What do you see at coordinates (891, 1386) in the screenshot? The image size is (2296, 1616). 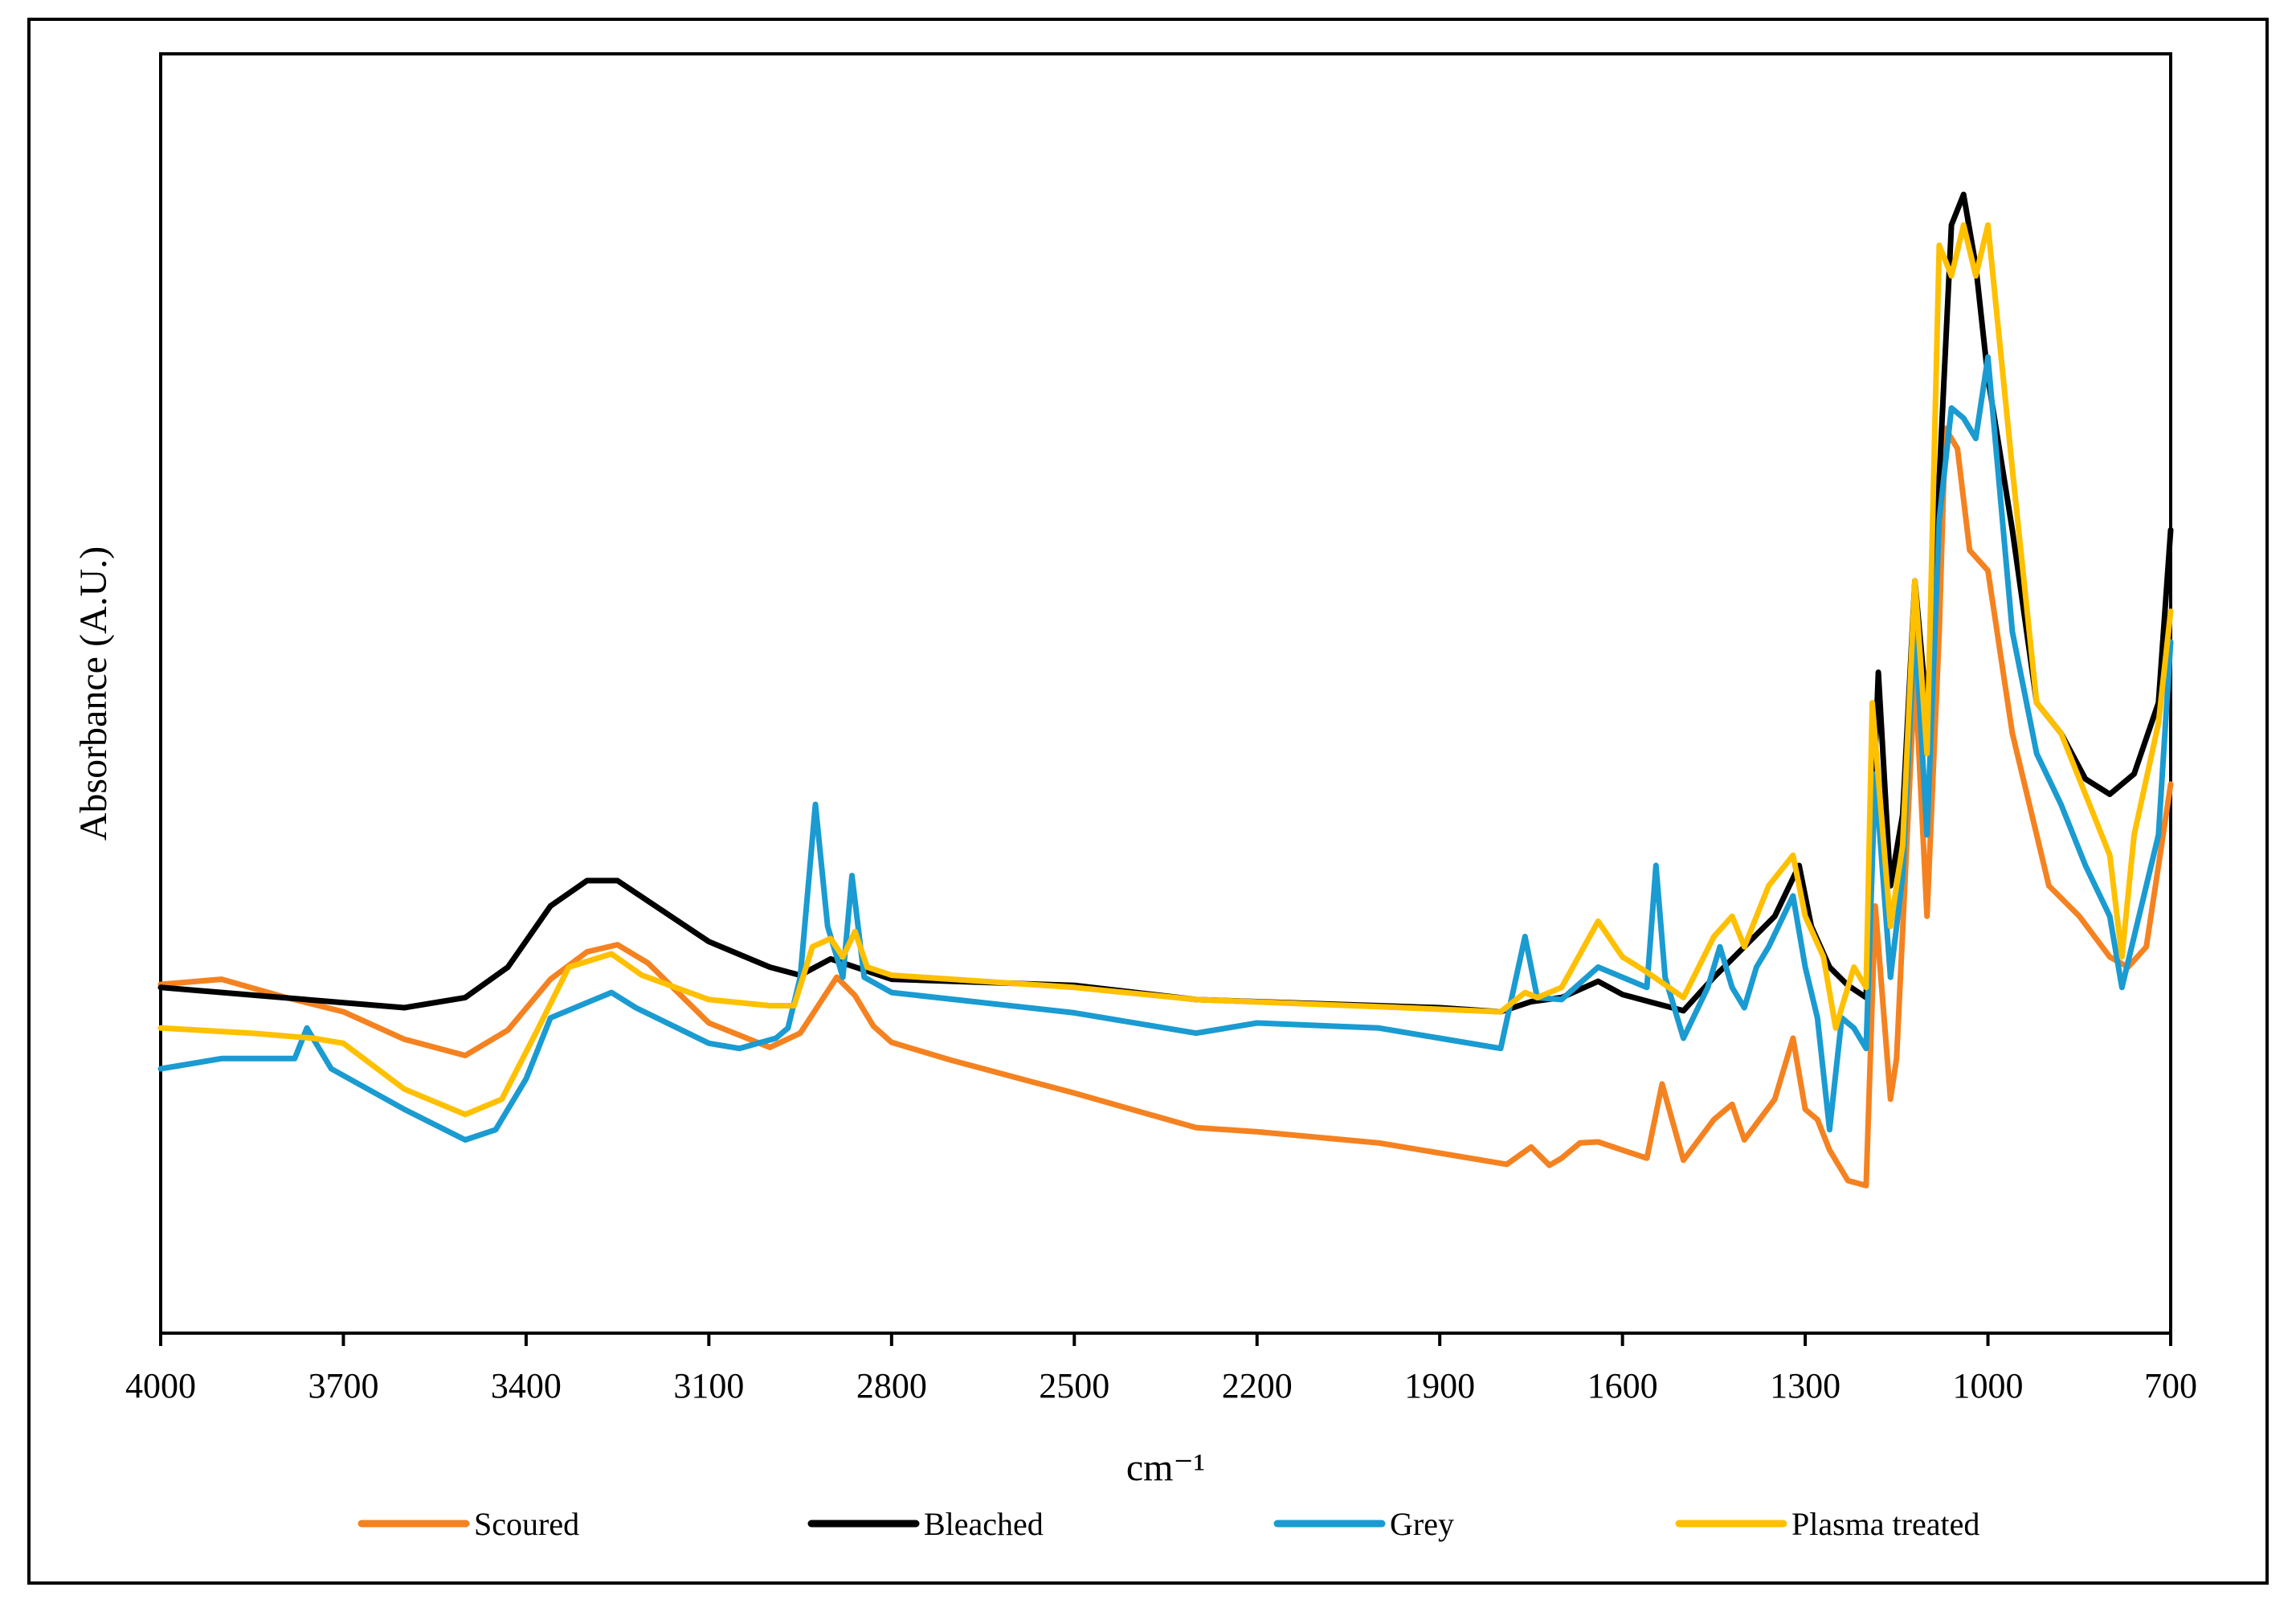 I see `x-tick-label: 2800` at bounding box center [891, 1386].